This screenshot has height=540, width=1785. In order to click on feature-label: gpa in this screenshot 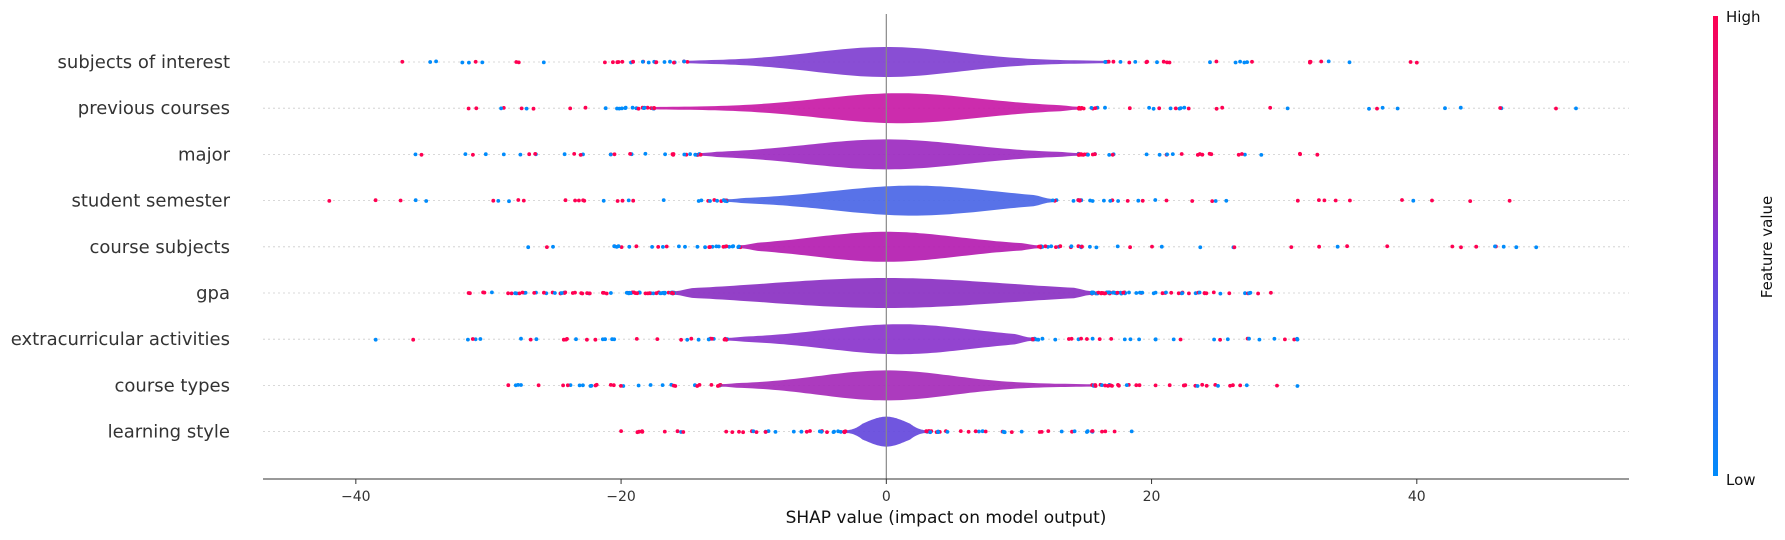, I will do `click(213, 293)`.